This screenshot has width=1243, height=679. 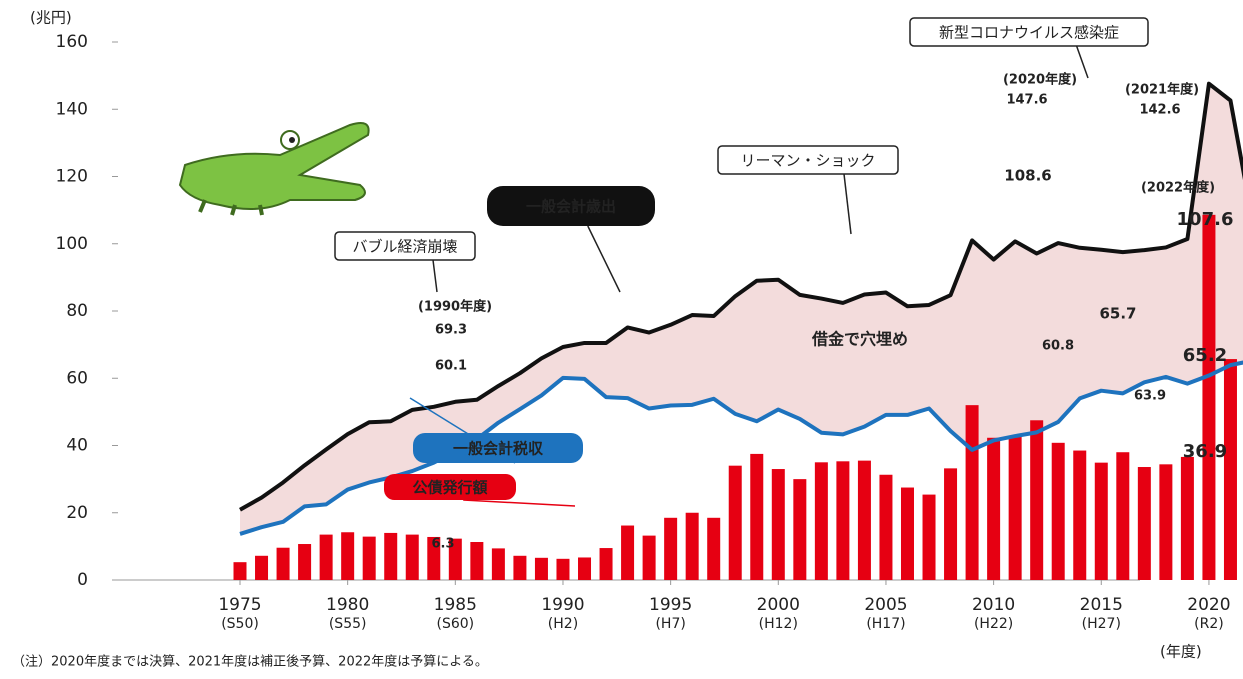 I want to click on data-label: 65.2, so click(x=1205, y=355).